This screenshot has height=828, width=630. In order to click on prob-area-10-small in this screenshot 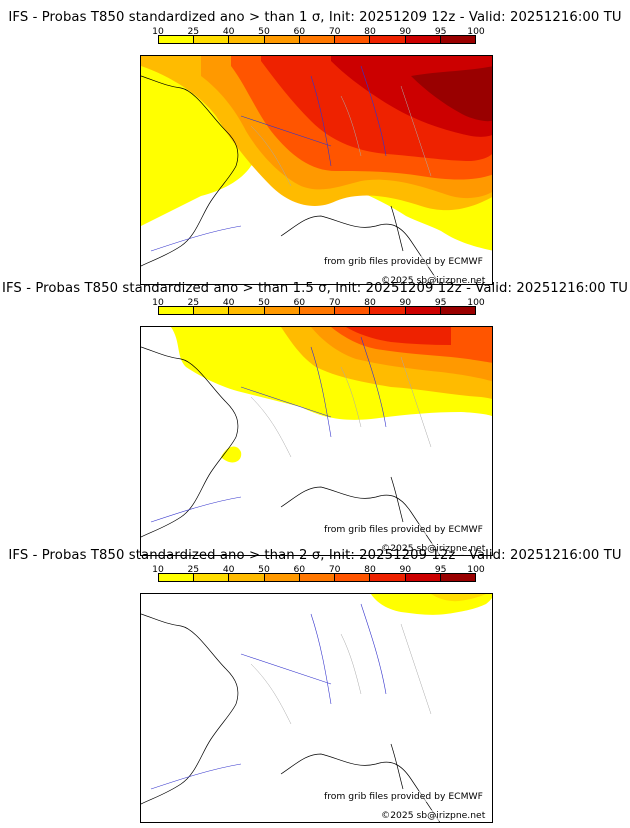, I will do `click(231, 454)`.